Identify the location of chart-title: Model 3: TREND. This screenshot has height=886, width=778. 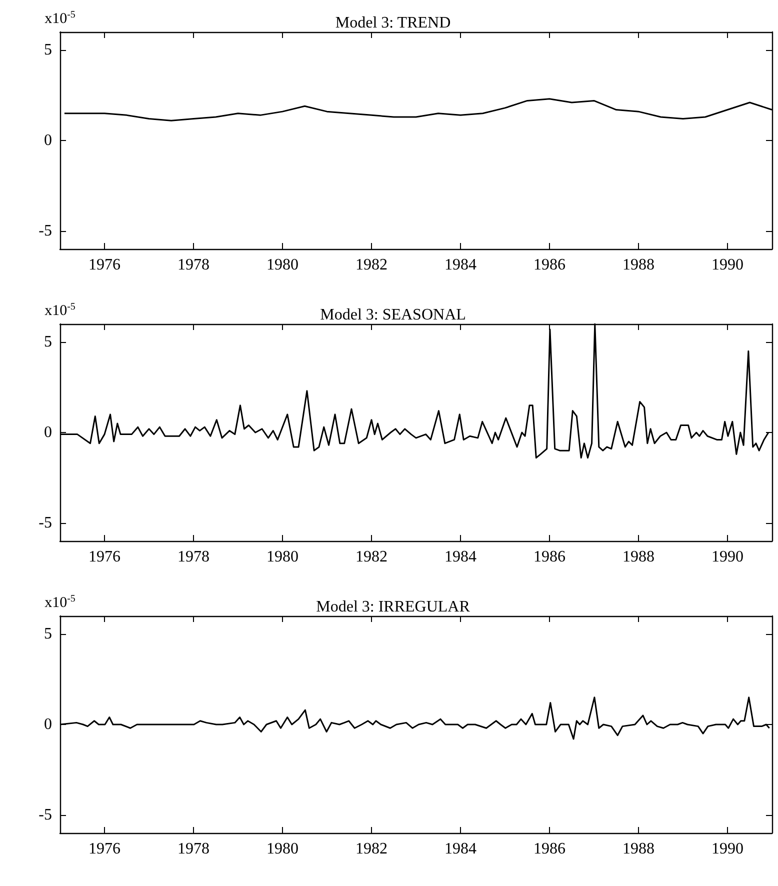
(393, 23).